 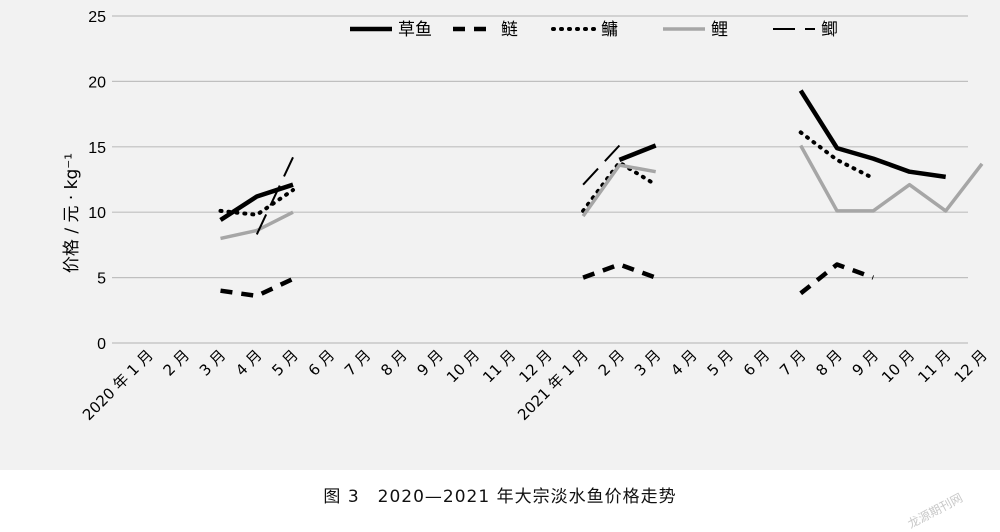 What do you see at coordinates (97, 181) in the screenshot?
I see `y-axis-ticks: 0 5 10 15 20 25` at bounding box center [97, 181].